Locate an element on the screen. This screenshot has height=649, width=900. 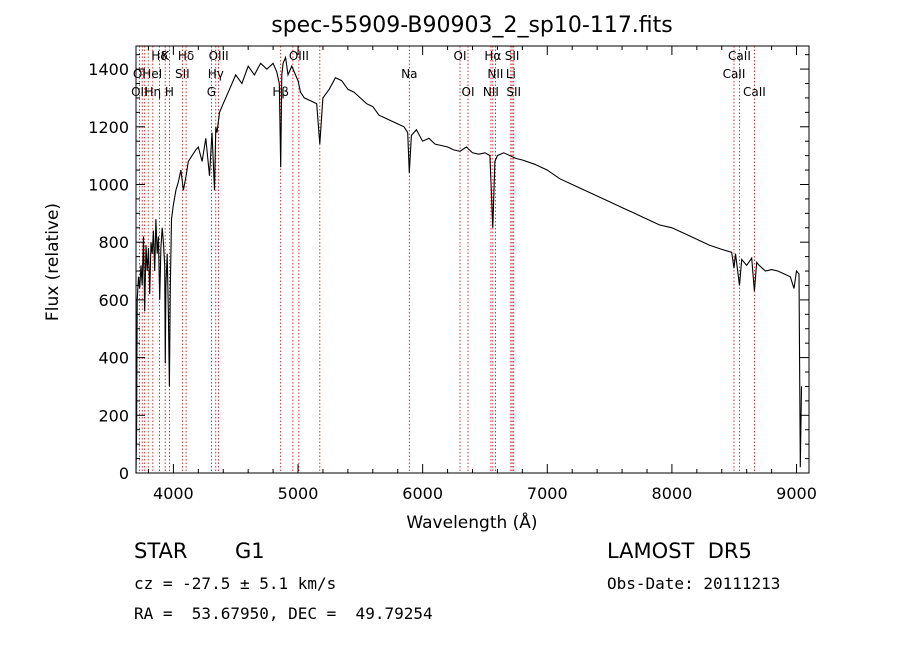
line-label: Li is located at coordinates (511, 74).